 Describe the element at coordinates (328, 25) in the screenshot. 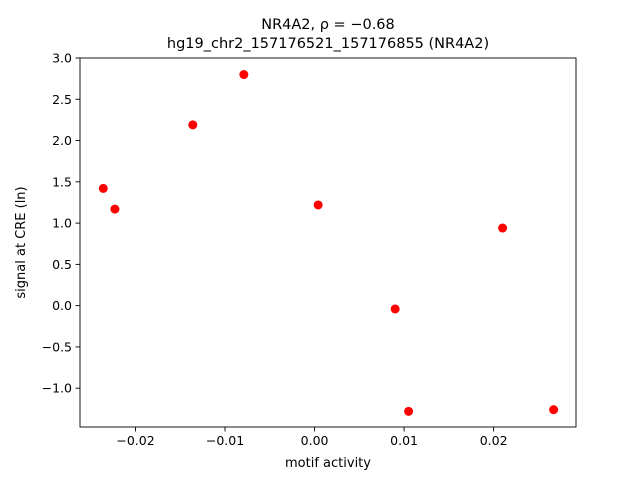

I see `chart-title: NR4A2, ρ = −0.68` at that location.